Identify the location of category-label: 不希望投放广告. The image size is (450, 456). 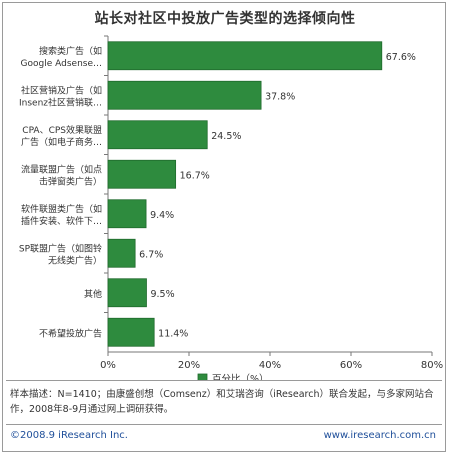
(70, 333).